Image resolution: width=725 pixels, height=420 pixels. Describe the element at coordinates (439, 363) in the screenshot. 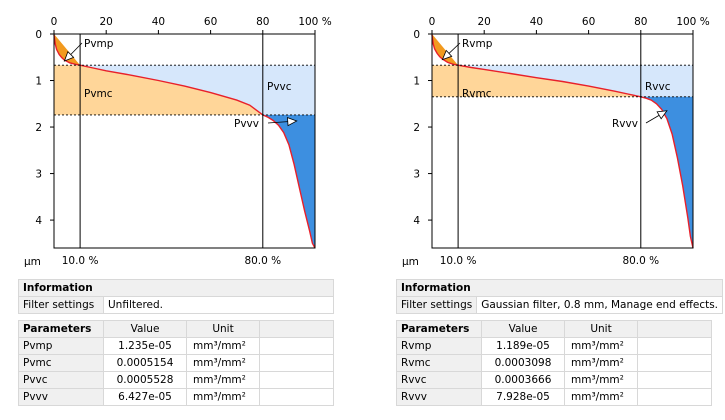

I see `param-name: Rvmc` at that location.